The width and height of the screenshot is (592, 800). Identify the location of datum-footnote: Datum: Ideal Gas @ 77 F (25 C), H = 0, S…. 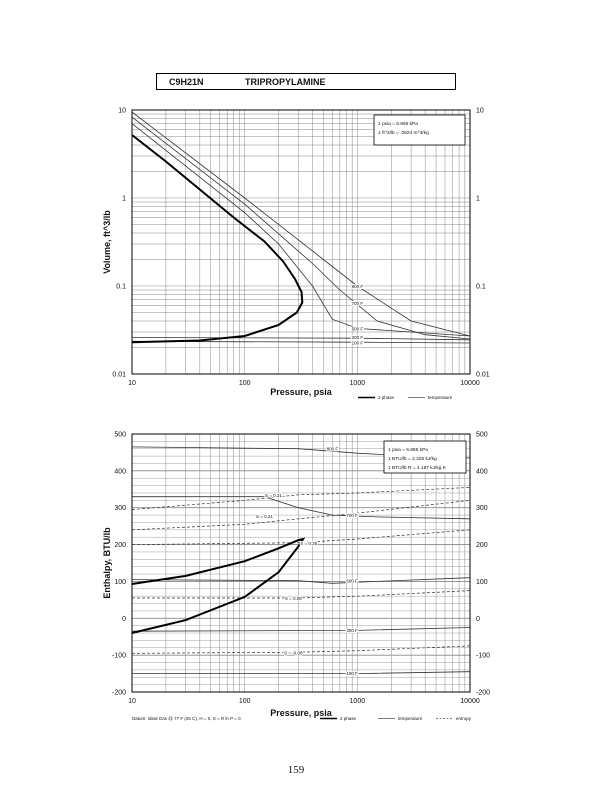
(186, 718).